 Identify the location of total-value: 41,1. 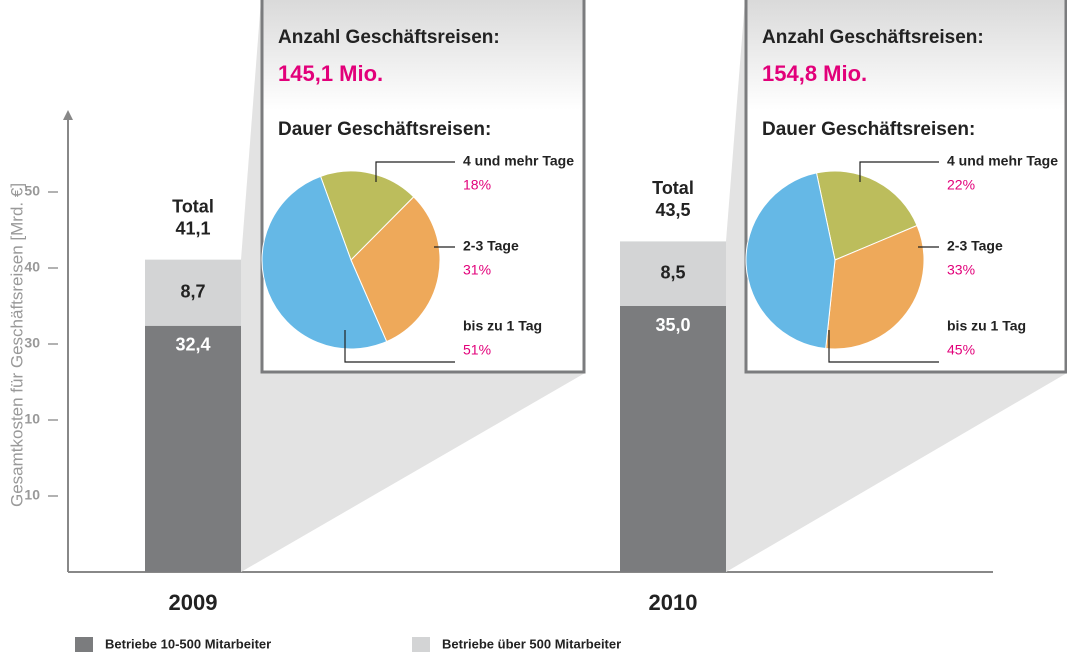
(192, 228).